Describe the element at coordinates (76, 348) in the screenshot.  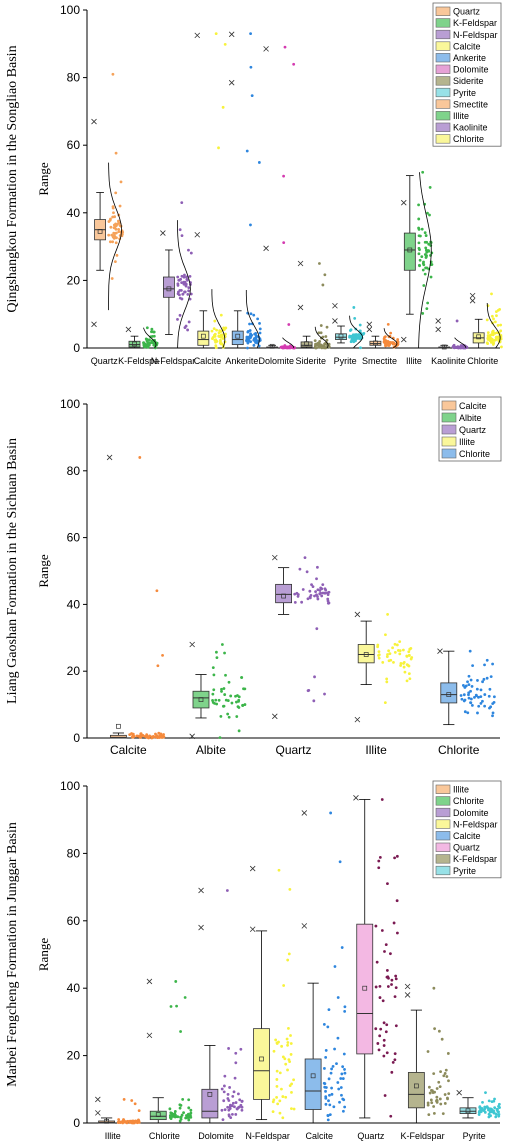
I see `y-tick-label: 0` at that location.